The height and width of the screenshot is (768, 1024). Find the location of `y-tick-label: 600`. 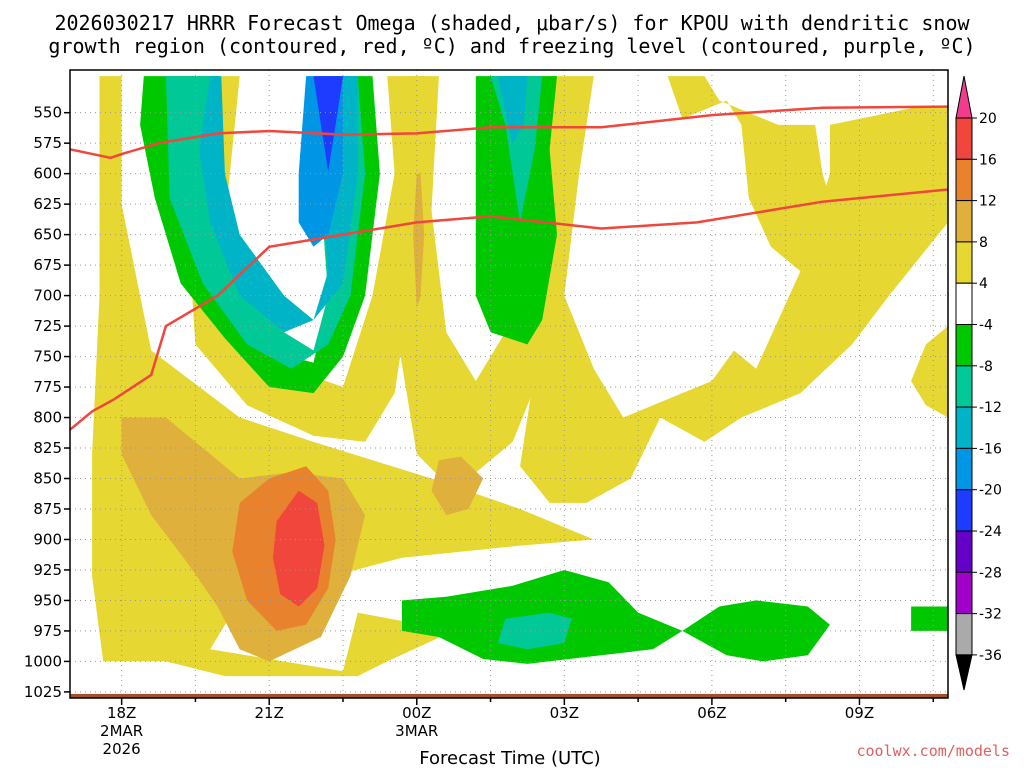

y-tick-label: 600 is located at coordinates (47, 174).